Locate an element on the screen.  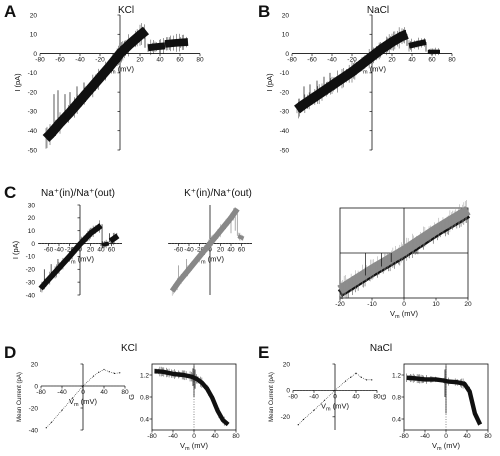
chart-c1-ytick-label: -10 is located at coordinates (31, 257).